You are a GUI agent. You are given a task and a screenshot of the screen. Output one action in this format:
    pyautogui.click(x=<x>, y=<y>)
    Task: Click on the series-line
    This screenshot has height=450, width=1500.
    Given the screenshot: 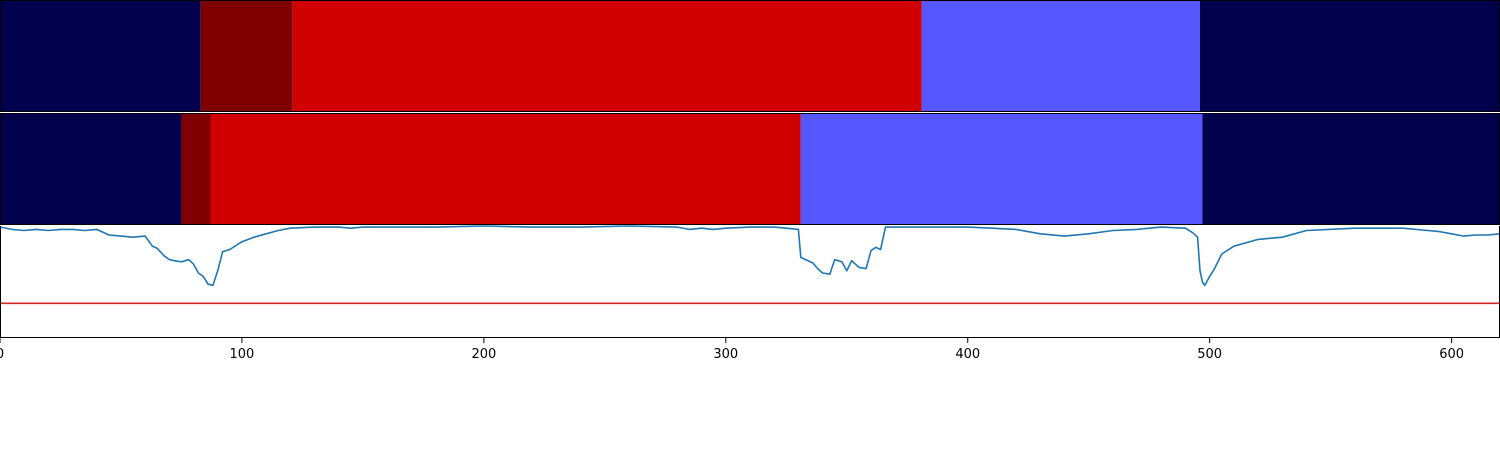 What is the action you would take?
    pyautogui.click(x=750, y=256)
    